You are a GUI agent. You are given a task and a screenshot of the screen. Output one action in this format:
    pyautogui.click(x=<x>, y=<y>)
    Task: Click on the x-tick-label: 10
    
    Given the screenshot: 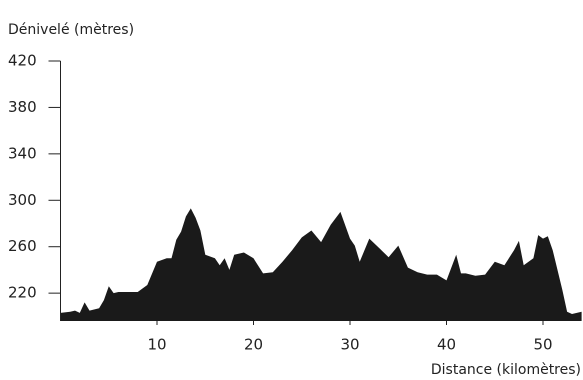 What is the action you would take?
    pyautogui.click(x=156, y=345)
    